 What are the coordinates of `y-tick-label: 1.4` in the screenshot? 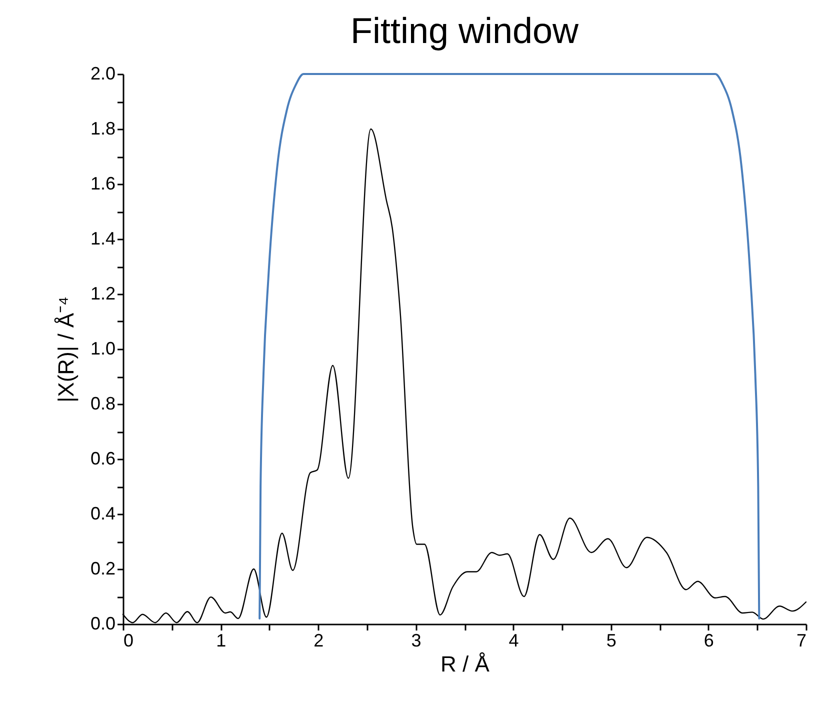 It's located at (103, 238).